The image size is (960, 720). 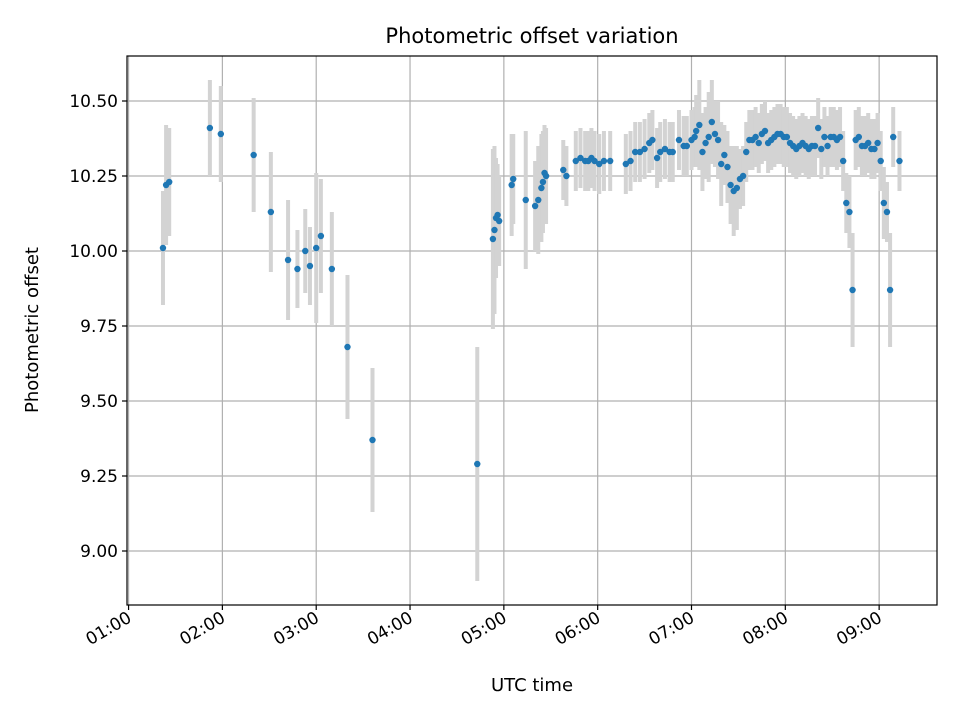 I want to click on x-axis-label: UTC time, so click(x=532, y=685).